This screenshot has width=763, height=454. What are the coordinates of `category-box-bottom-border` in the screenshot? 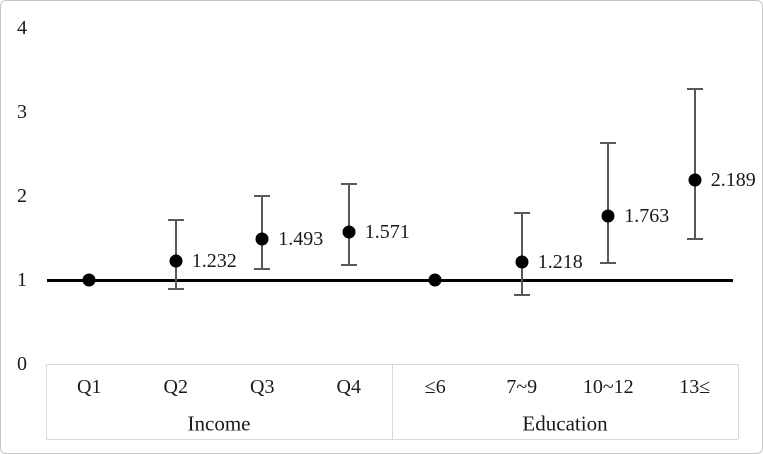 It's located at (392, 439).